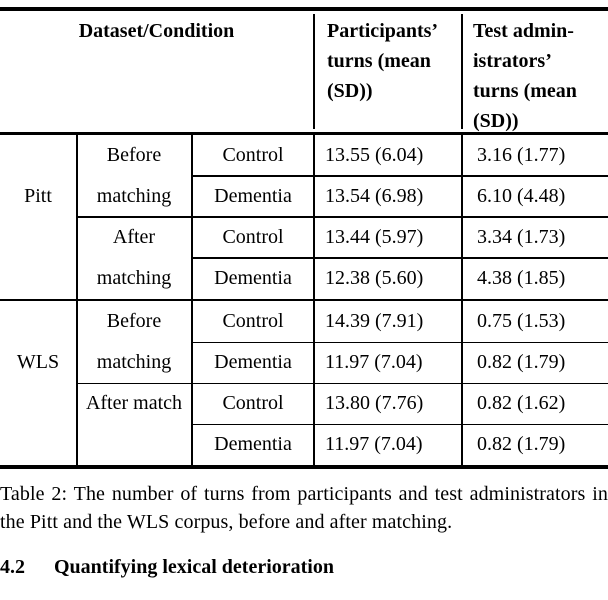 Image resolution: width=608 pixels, height=600 pixels. What do you see at coordinates (374, 195) in the screenshot?
I see `participants-turns-value: 13.54 (6.98)` at bounding box center [374, 195].